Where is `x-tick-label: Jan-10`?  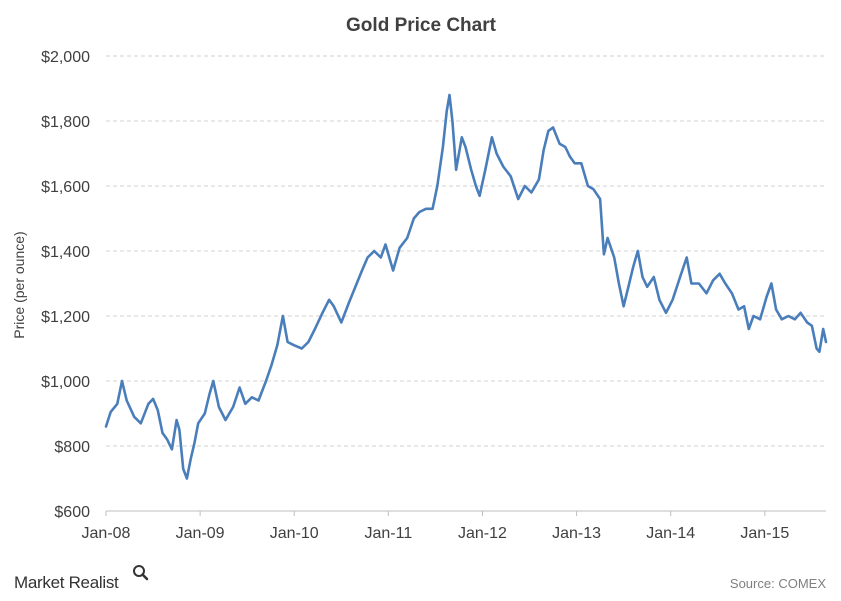
x-tick-label: Jan-10 is located at coordinates (294, 533).